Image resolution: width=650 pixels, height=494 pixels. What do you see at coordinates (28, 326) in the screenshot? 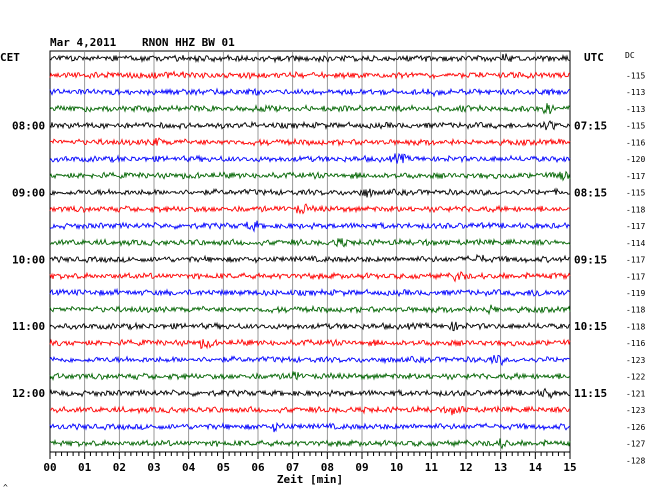
I see `left-hour-label: 11:00` at bounding box center [28, 326].